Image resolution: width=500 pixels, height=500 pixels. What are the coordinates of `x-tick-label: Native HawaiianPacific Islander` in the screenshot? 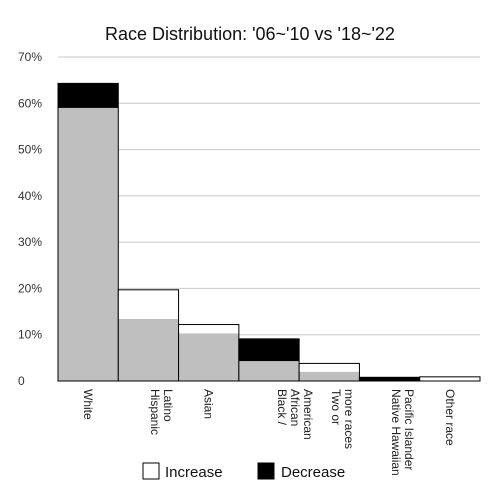 It's located at (402, 432).